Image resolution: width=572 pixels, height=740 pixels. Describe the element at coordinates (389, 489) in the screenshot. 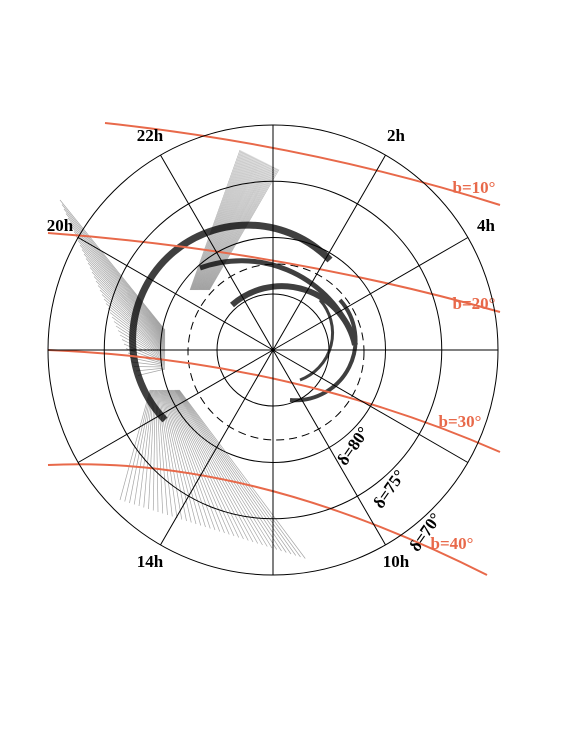

I see `dec-label: δ=75°` at that location.